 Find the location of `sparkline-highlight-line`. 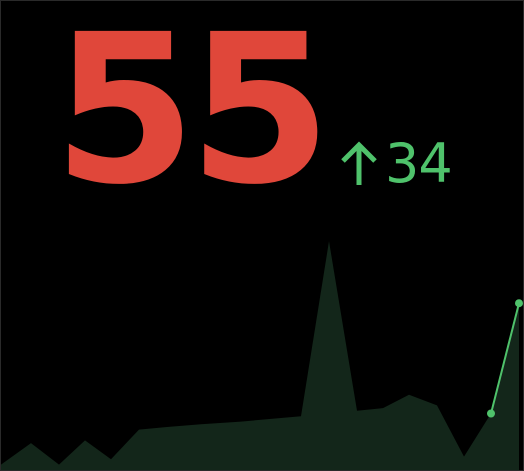

sparkline-highlight-line is located at coordinates (505, 358).